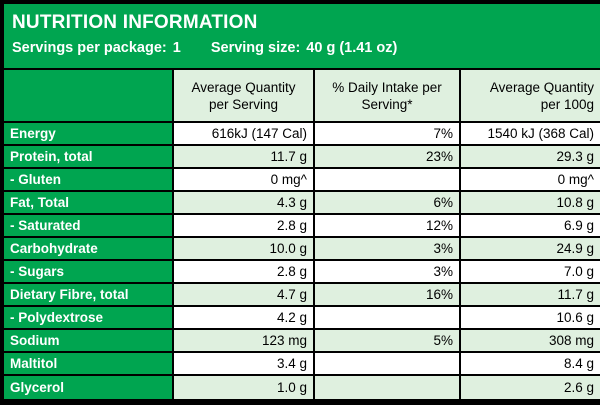 This screenshot has height=405, width=600. What do you see at coordinates (388, 134) in the screenshot?
I see `daily-intake-value: 7%` at bounding box center [388, 134].